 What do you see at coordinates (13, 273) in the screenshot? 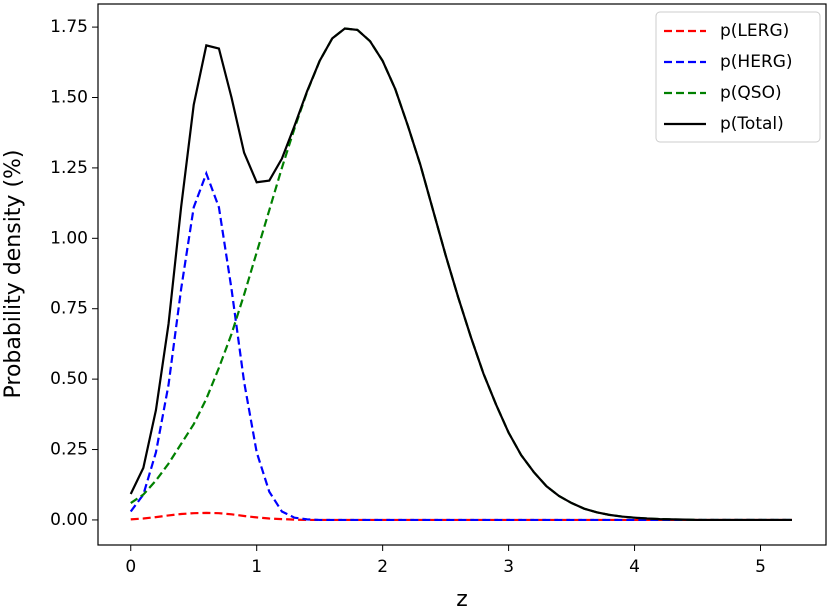
I see `y-axis-label: Probability density (%)` at bounding box center [13, 273].